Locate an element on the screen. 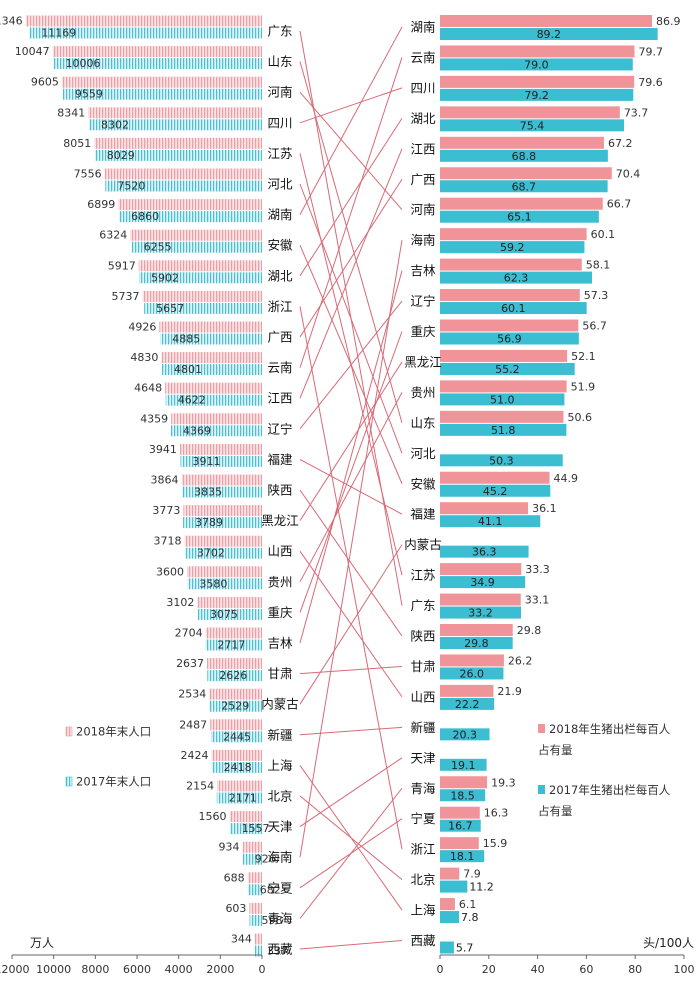  bar-2018-population-福建 is located at coordinates (220, 449).